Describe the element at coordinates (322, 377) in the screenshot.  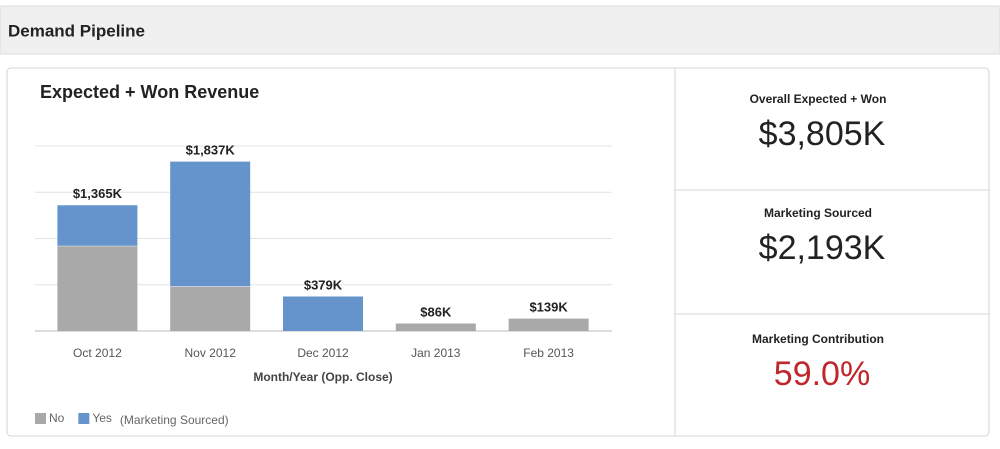
I see `x-axis-label: Month/Year (Opp. Close)` at that location.